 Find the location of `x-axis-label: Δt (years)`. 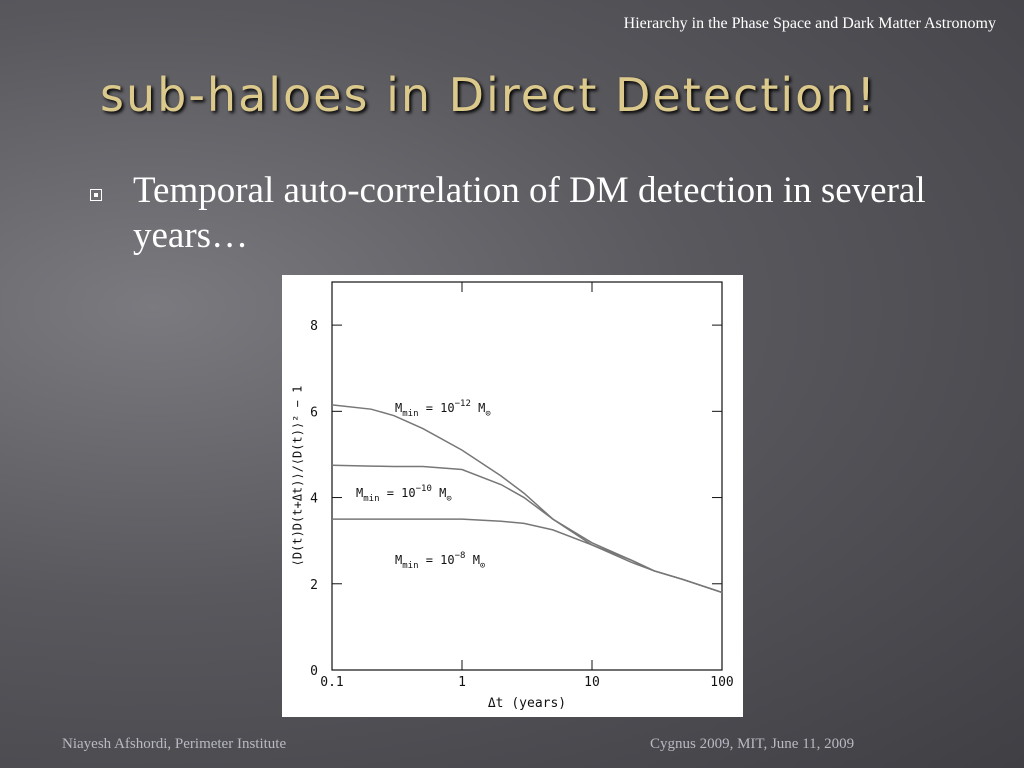

x-axis-label: Δt (years) is located at coordinates (527, 703).